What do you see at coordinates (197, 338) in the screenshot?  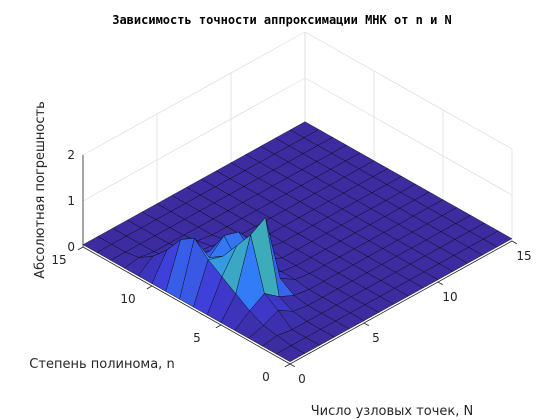 I see `y-tick-label: 5` at bounding box center [197, 338].